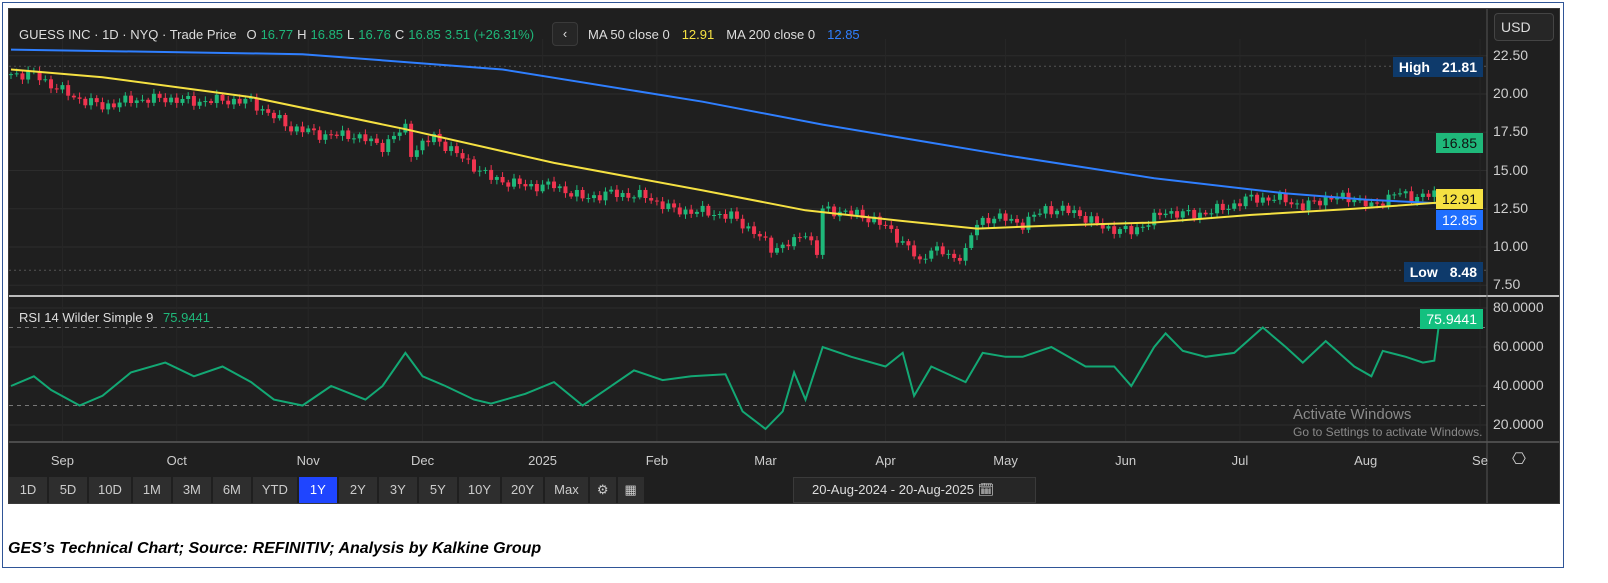 The image size is (1608, 583). I want to click on time-tick-label: Se, so click(1480, 460).